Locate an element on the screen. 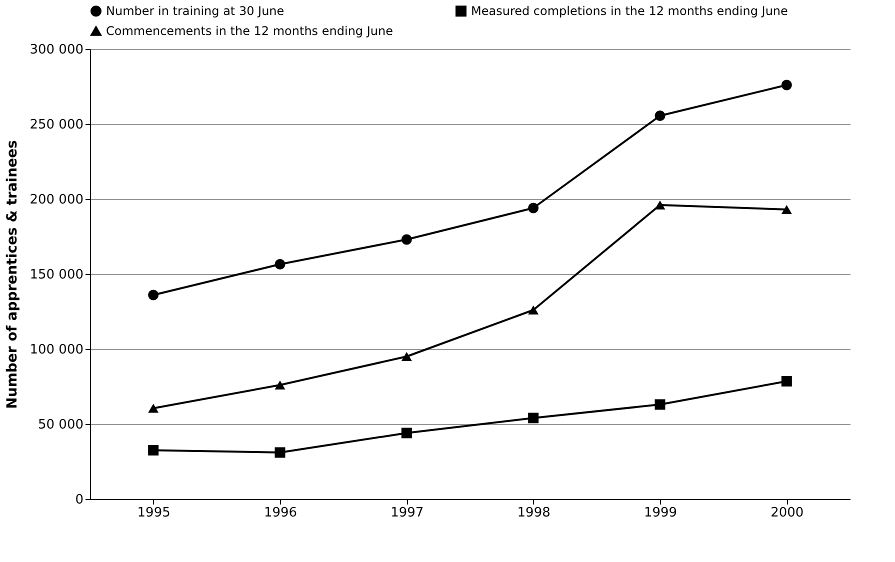 The height and width of the screenshot is (562, 895). x-tick-label: 1998 is located at coordinates (533, 513).